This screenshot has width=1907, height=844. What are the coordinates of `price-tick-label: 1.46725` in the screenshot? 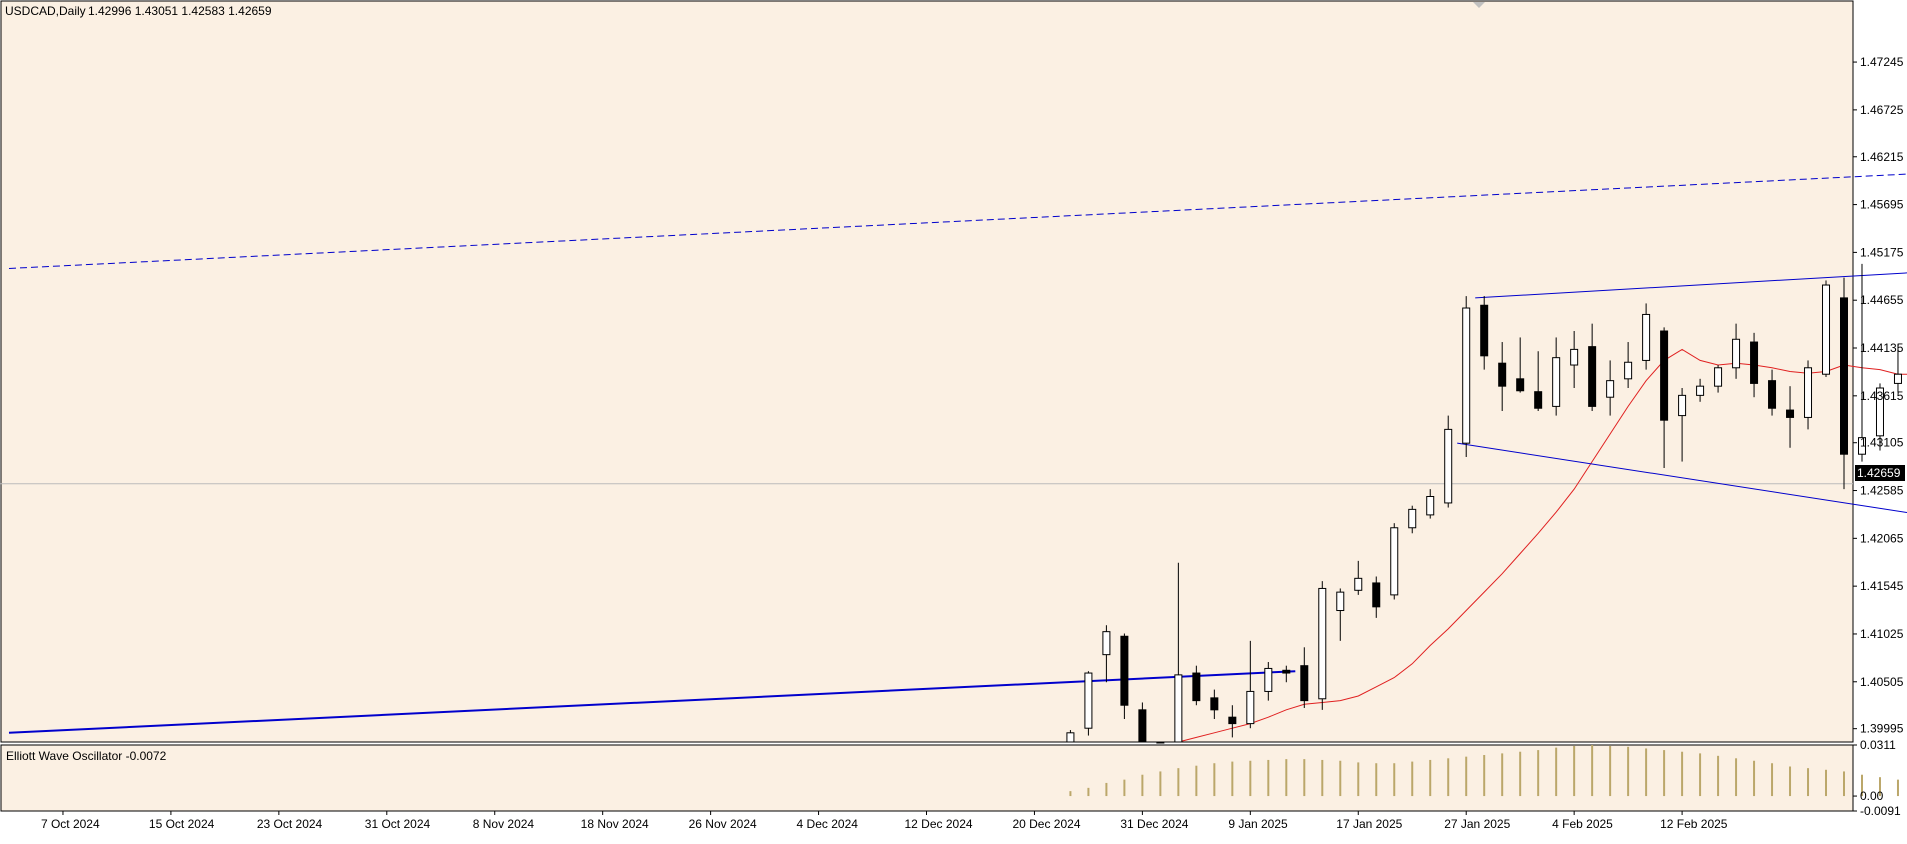 It's located at (1882, 110).